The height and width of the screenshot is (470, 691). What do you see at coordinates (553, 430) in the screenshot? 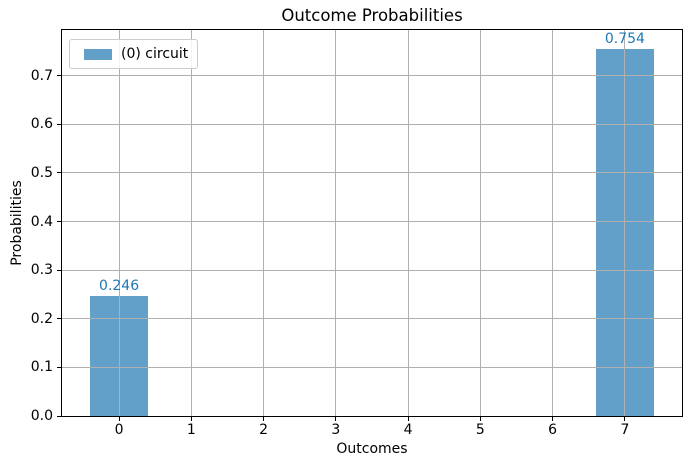
I see `x-tick-label: 6` at bounding box center [553, 430].